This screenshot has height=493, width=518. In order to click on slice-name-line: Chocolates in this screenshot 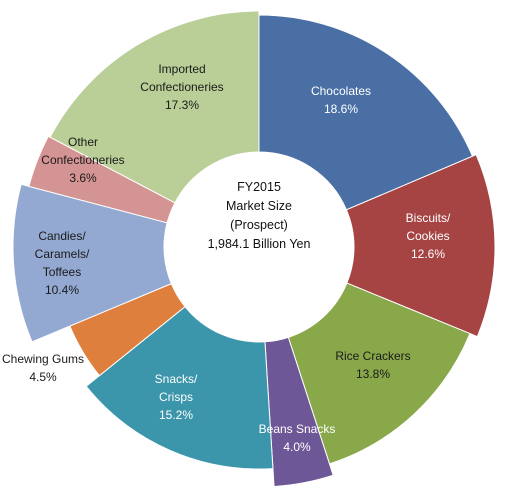, I will do `click(341, 91)`.